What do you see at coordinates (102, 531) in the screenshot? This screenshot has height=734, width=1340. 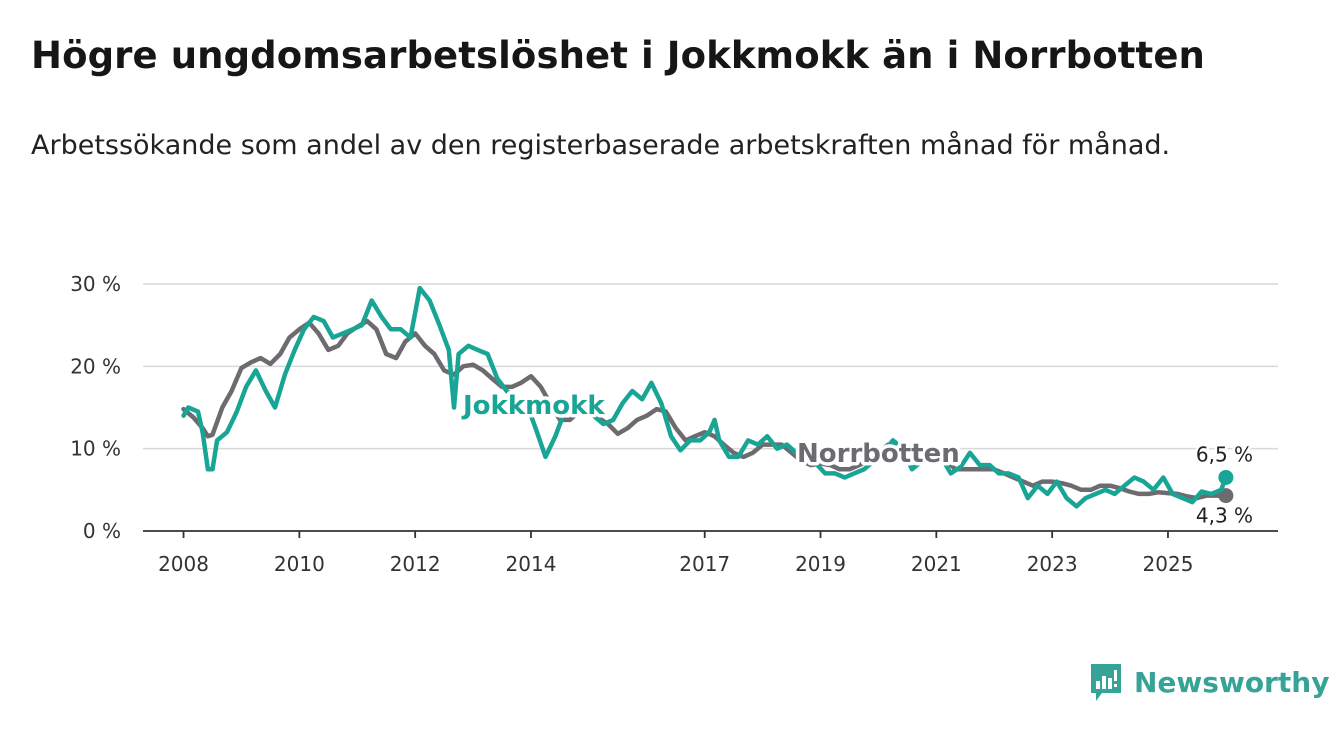 I see `y-tick-label: 0 %` at bounding box center [102, 531].